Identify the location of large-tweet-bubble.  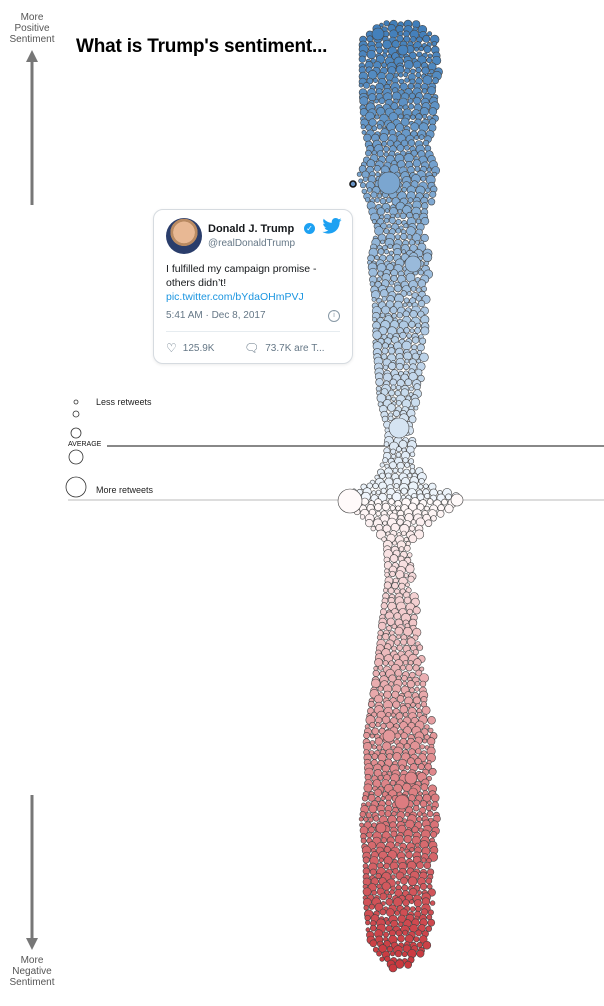
(411, 778).